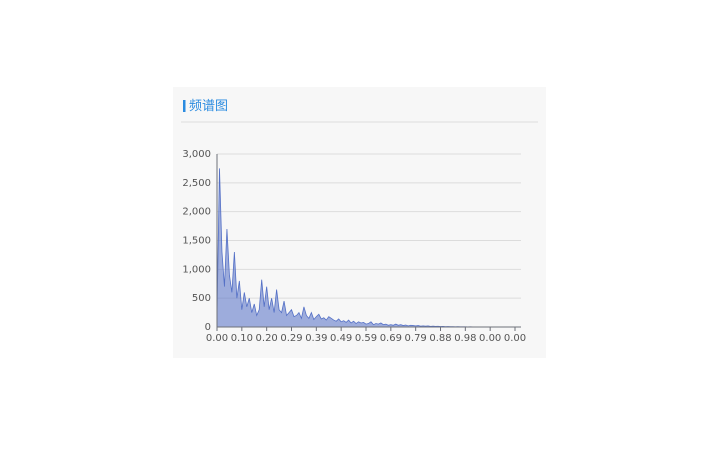 Image resolution: width=720 pixels, height=450 pixels. Describe the element at coordinates (196, 269) in the screenshot. I see `y-tick-label: 1,000` at that location.